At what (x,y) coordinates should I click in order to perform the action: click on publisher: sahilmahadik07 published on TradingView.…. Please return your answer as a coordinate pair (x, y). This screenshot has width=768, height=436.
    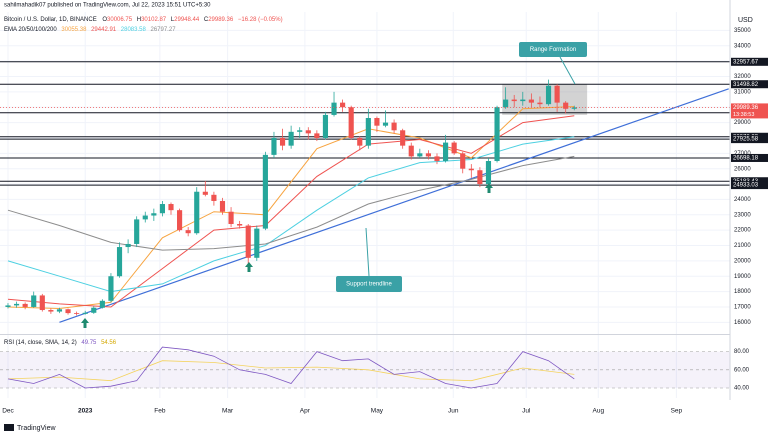
    Looking at the image, I should click on (107, 6).